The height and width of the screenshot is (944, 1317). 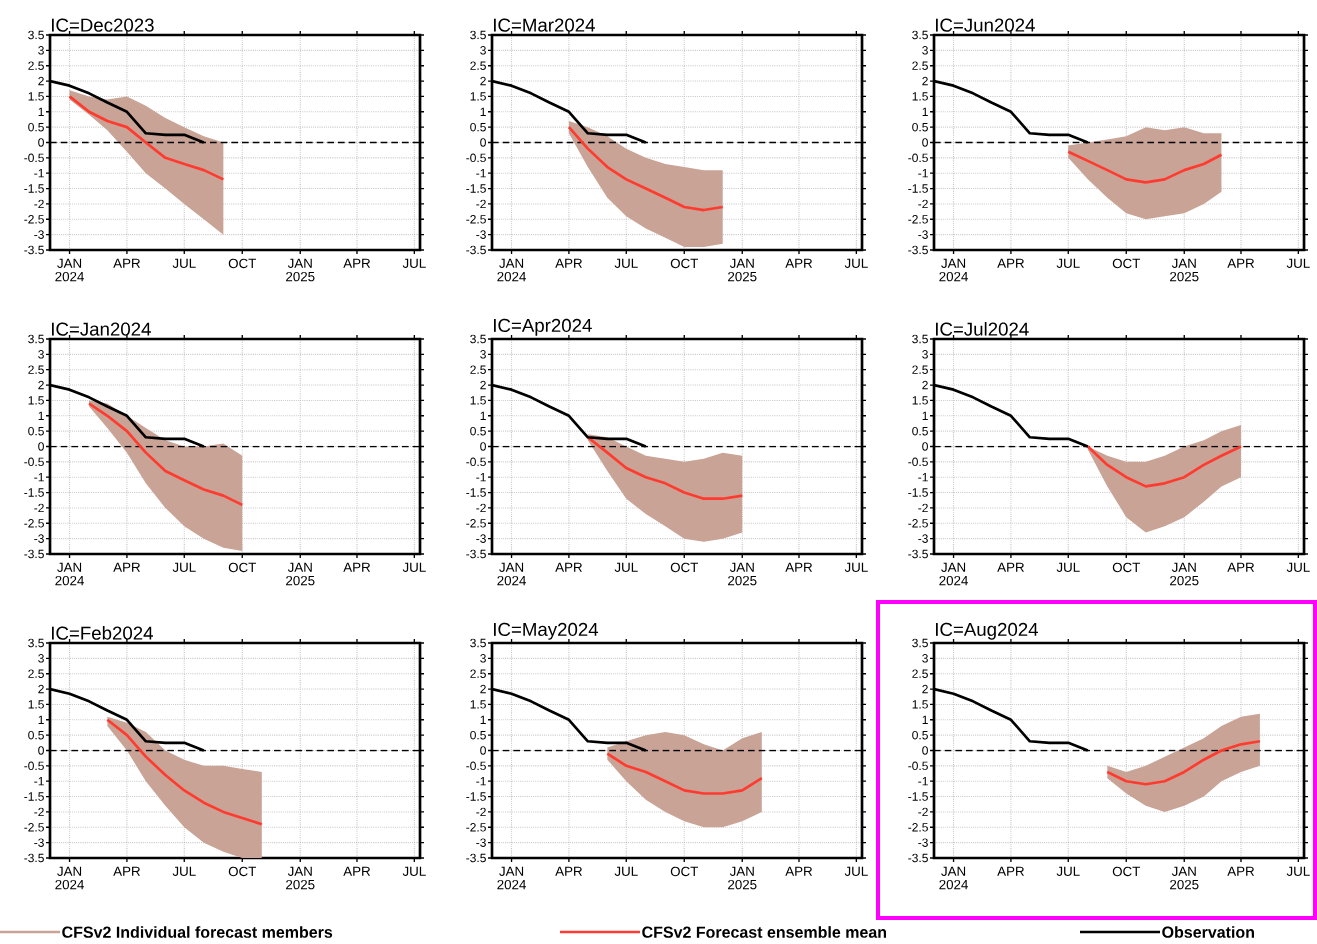 What do you see at coordinates (982, 329) in the screenshot?
I see `chart-title: IC=Jul2024` at bounding box center [982, 329].